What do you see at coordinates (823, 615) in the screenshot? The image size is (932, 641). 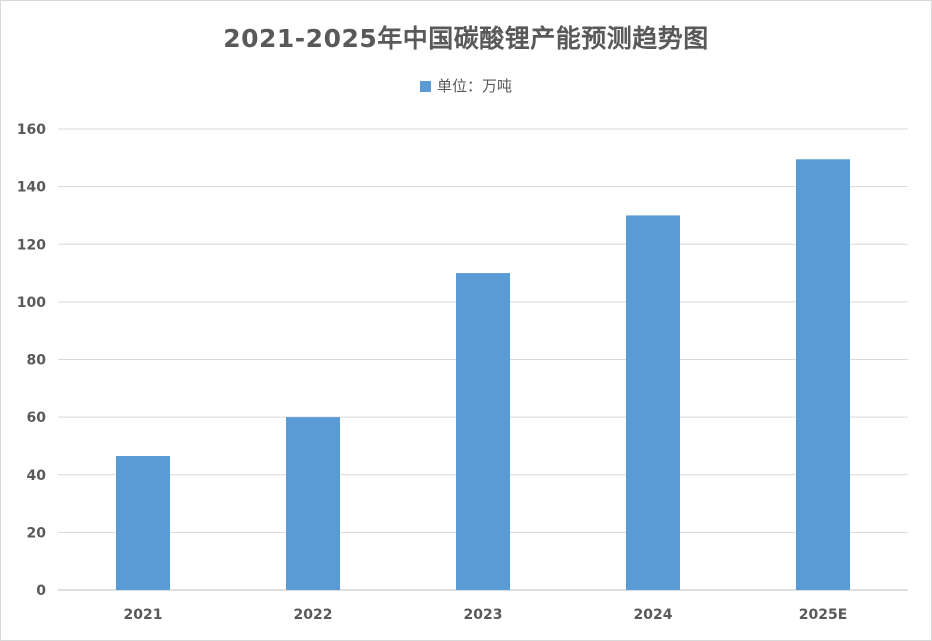 I see `x-tick-label: 2025E` at bounding box center [823, 615].